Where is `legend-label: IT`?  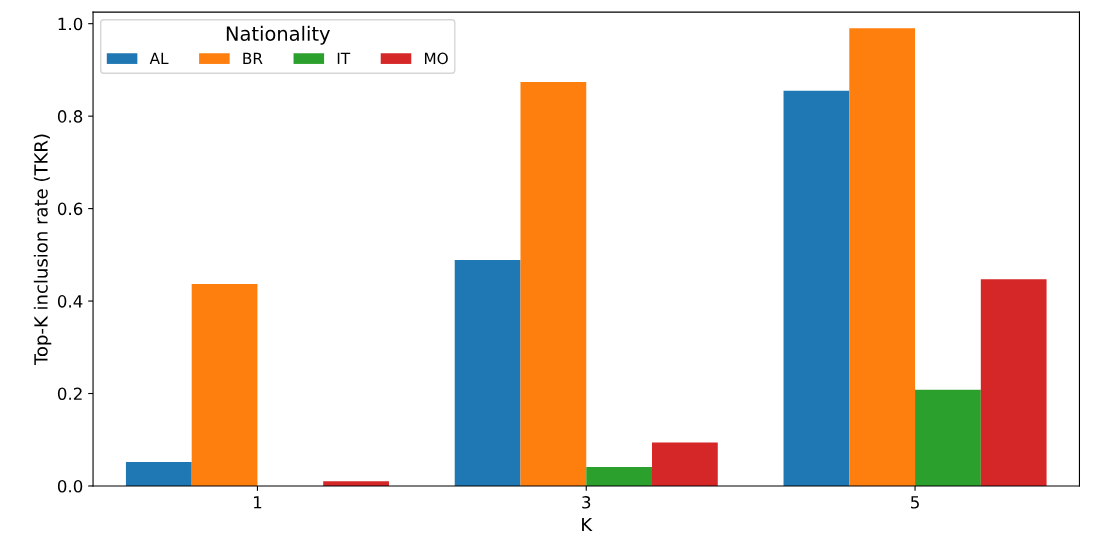 legend-label: IT is located at coordinates (344, 58).